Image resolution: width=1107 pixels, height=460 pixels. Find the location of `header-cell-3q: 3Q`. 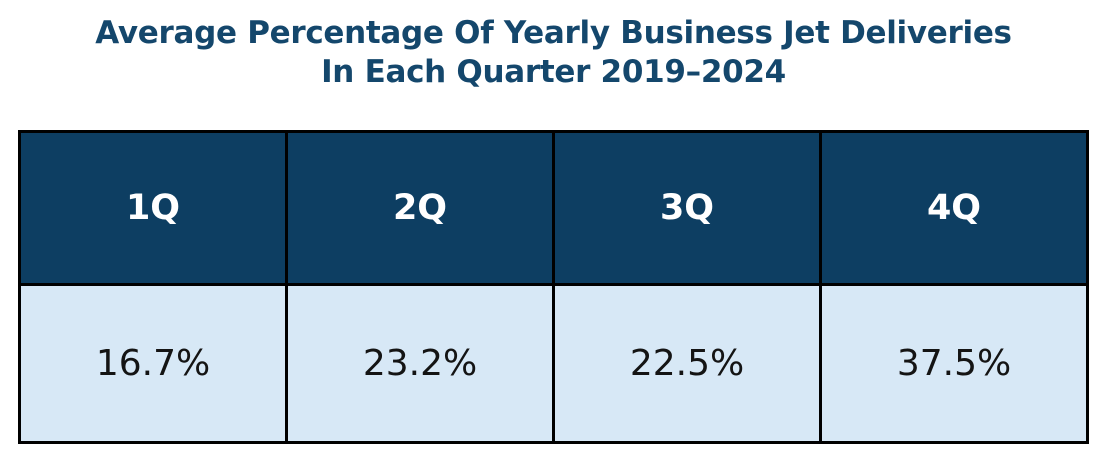

header-cell-3q: 3Q is located at coordinates (687, 208).